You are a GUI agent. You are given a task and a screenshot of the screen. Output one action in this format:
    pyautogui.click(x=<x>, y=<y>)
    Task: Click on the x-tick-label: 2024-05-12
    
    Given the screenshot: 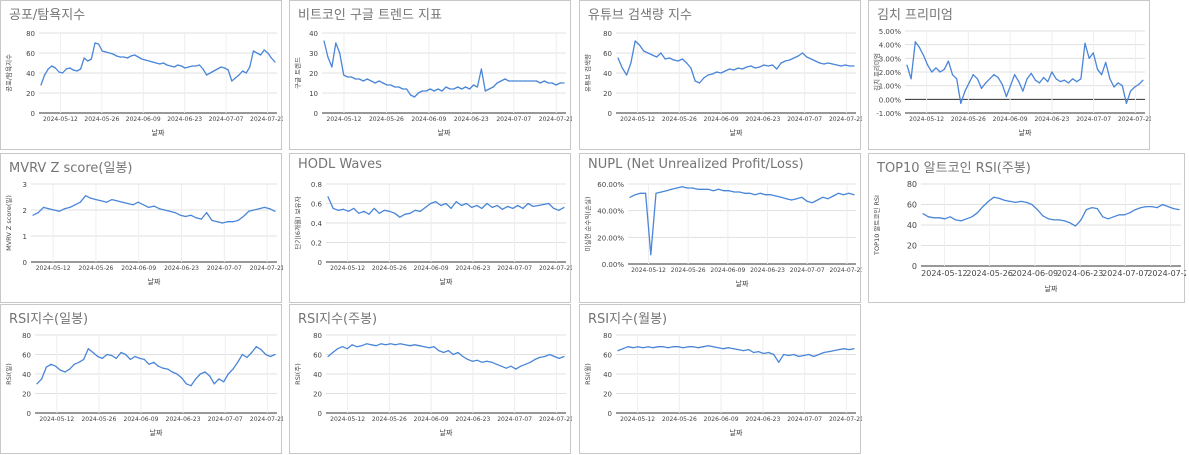 What is the action you would take?
    pyautogui.click(x=347, y=419)
    